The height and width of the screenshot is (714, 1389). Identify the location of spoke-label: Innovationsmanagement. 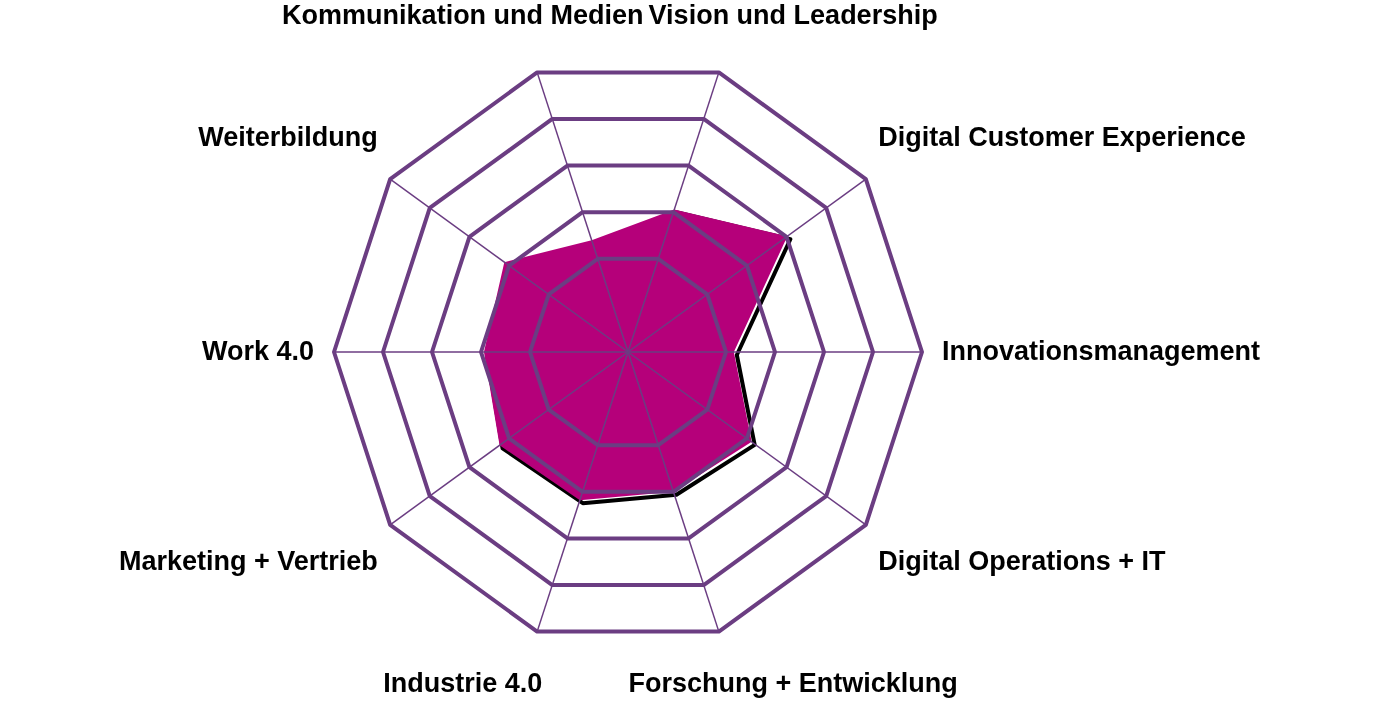
(1101, 351).